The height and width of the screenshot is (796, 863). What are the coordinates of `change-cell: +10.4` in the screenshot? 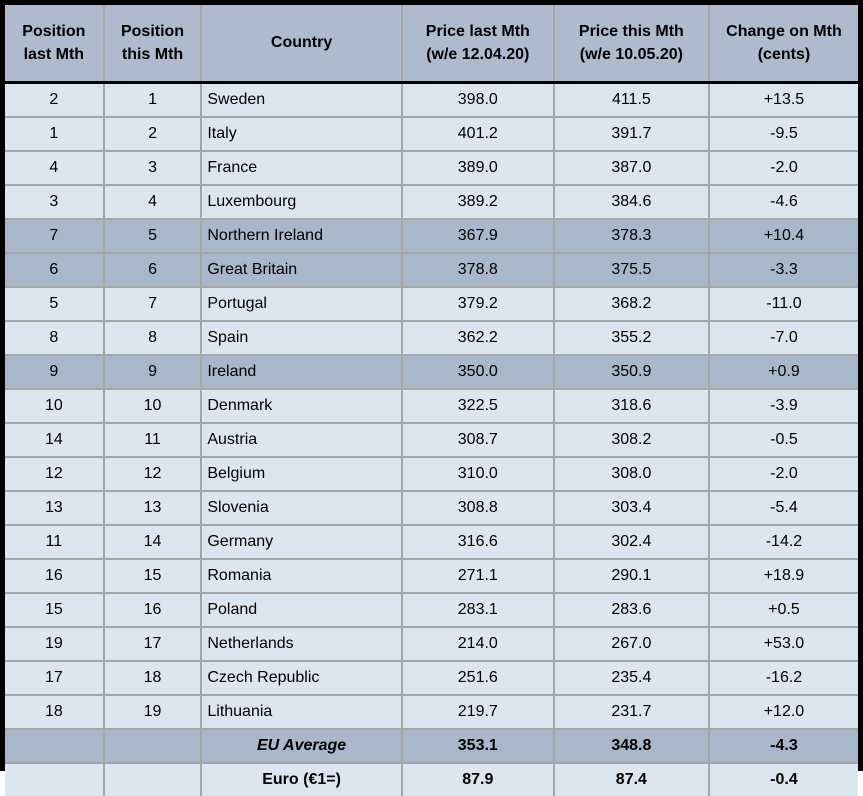 It's located at (783, 236).